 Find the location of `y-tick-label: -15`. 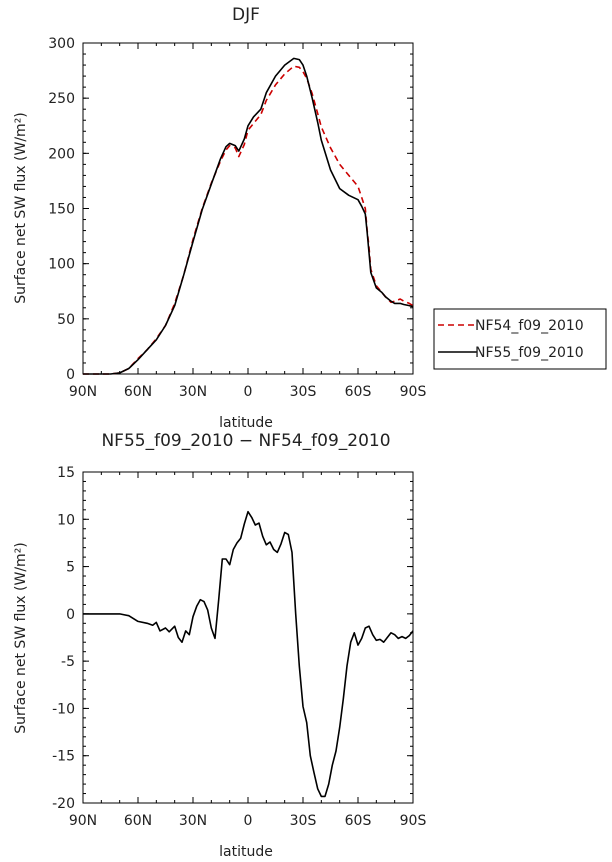

y-tick-label: -15 is located at coordinates (63, 757).